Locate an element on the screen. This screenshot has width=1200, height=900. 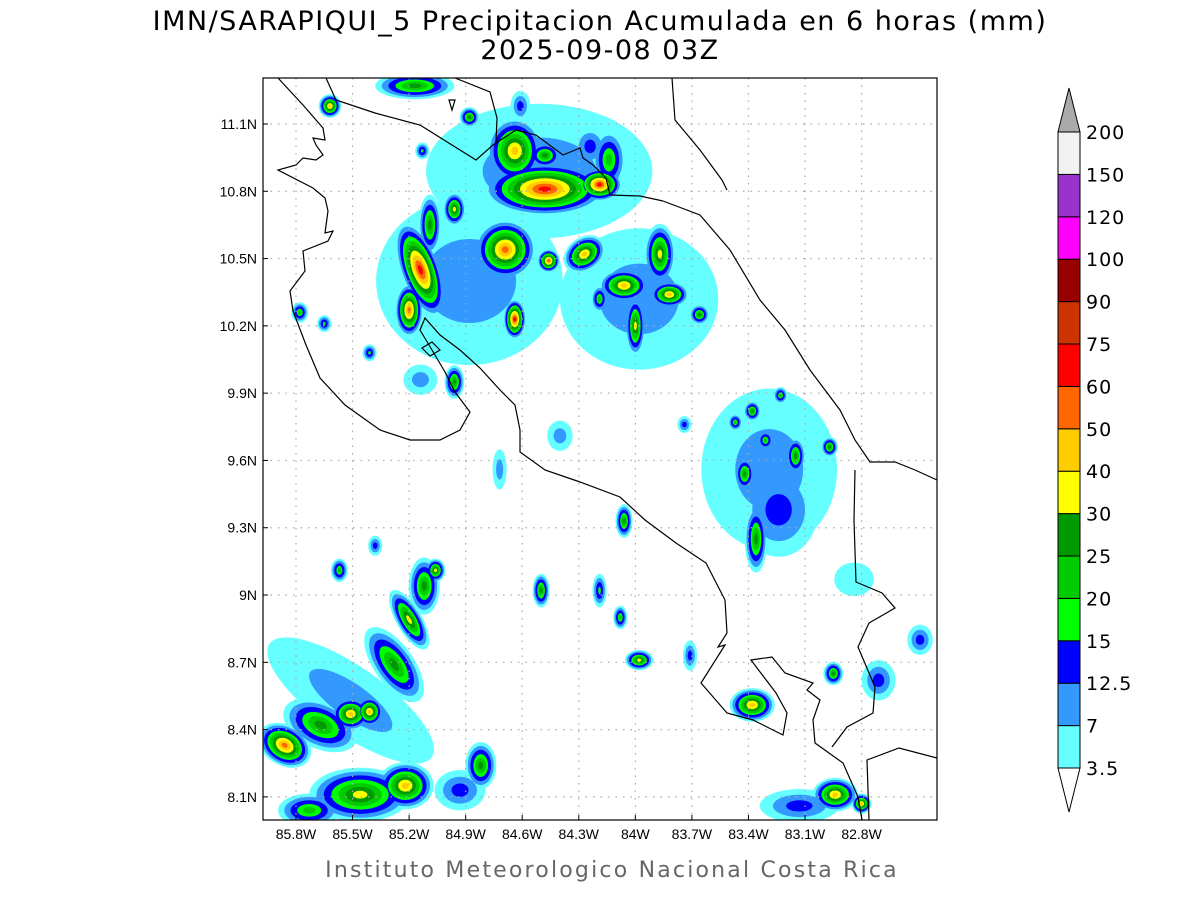
x-tick-label: 84.9W is located at coordinates (465, 834).